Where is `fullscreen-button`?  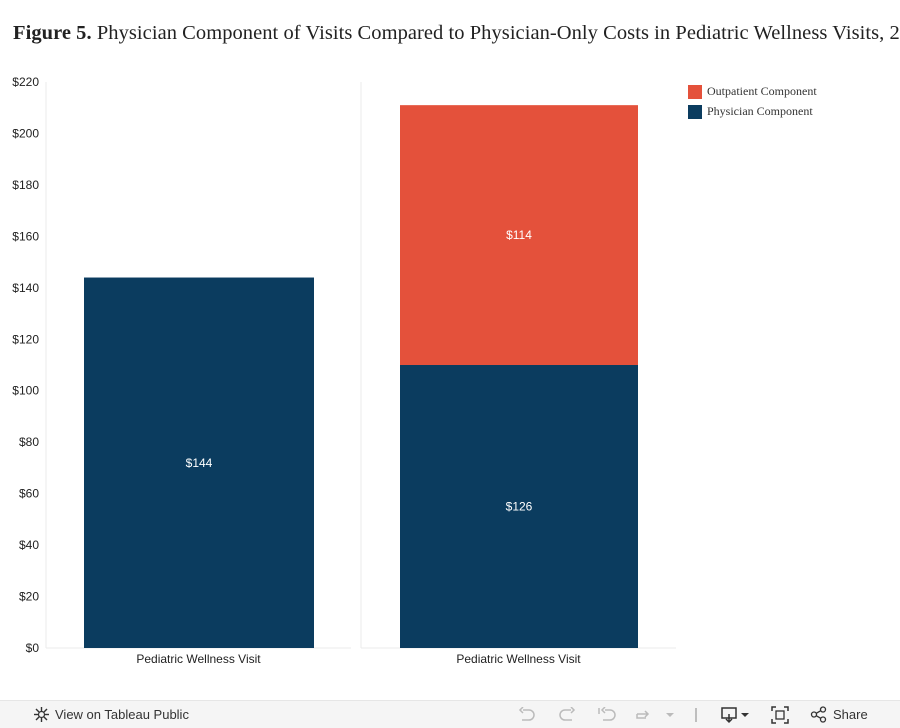
fullscreen-button is located at coordinates (780, 714).